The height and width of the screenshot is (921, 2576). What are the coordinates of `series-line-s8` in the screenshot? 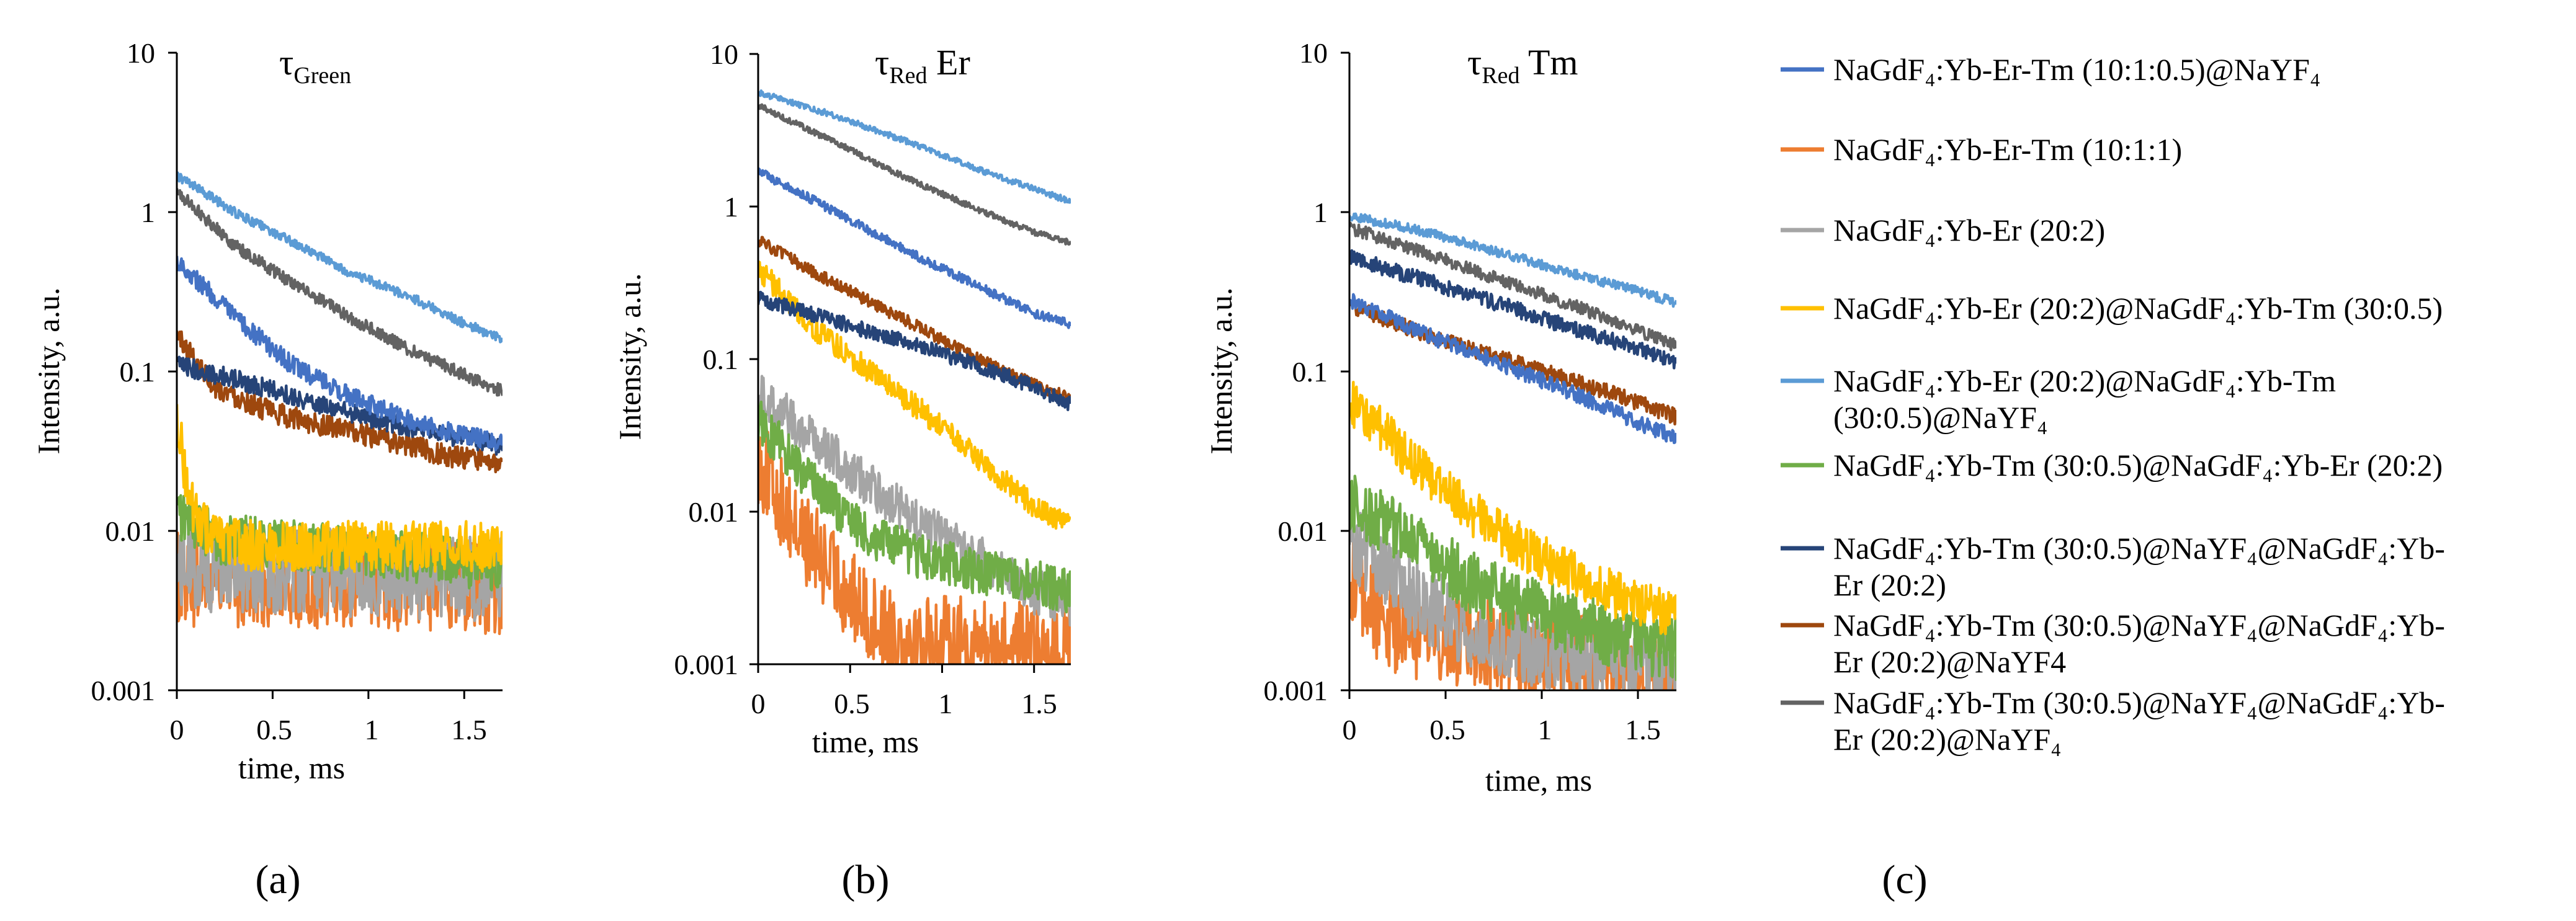 It's located at (340, 402).